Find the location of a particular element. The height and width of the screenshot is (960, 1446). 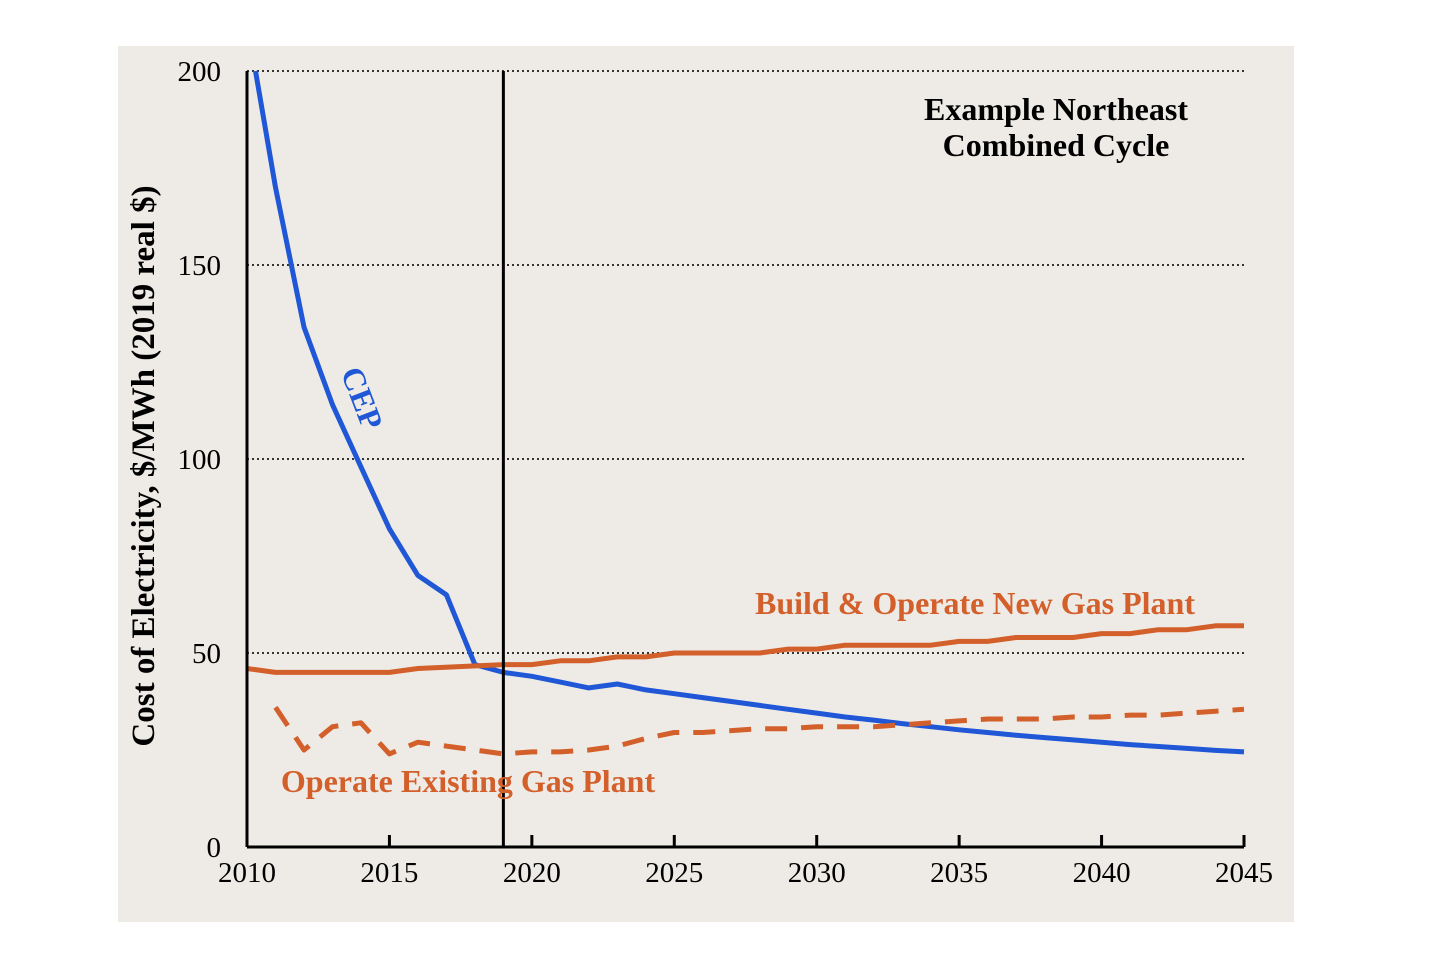

x-tick-label-2010: 2010 is located at coordinates (247, 873).